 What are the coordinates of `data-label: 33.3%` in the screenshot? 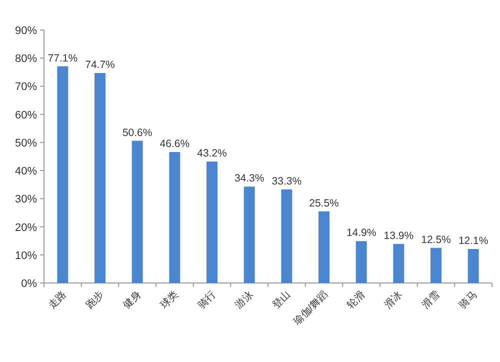 It's located at (287, 181).